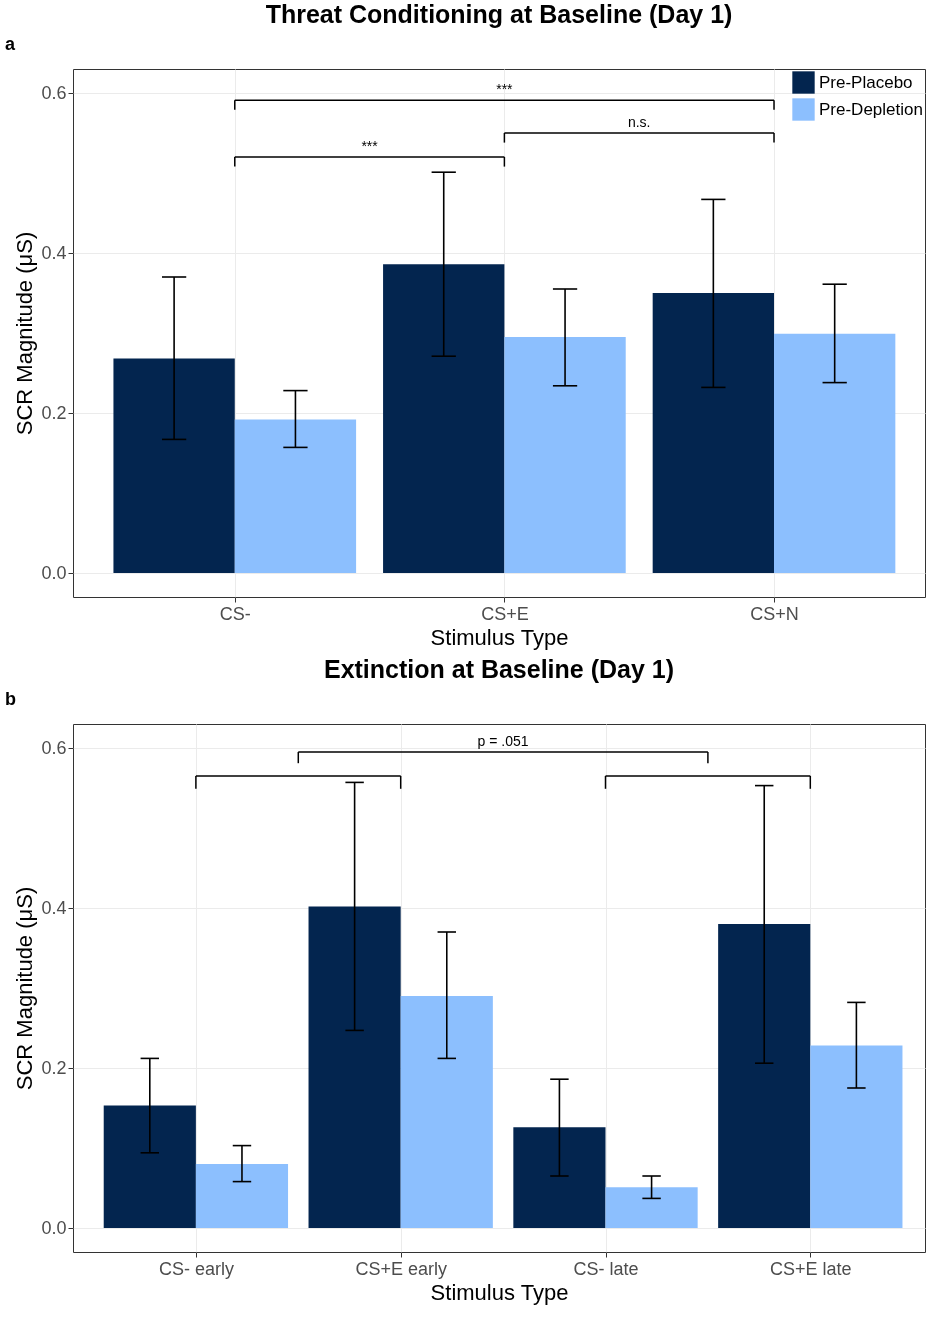 This screenshot has height=1340, width=942. Describe the element at coordinates (774, 613) in the screenshot. I see `x-tick-label: CS+N` at that location.